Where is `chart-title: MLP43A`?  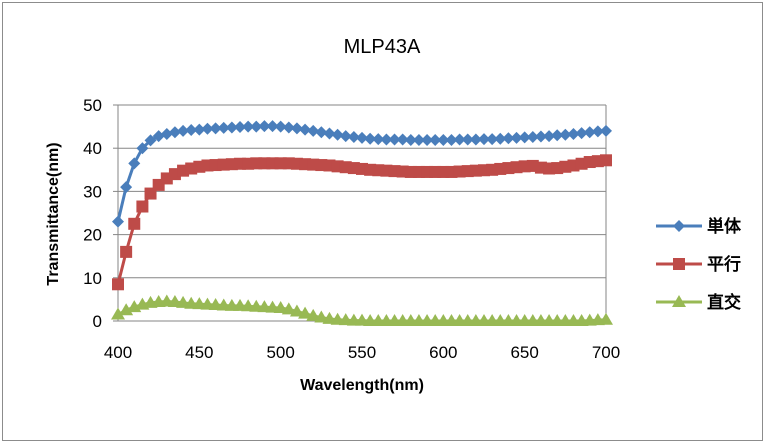
chart-title: MLP43A is located at coordinates (382, 47).